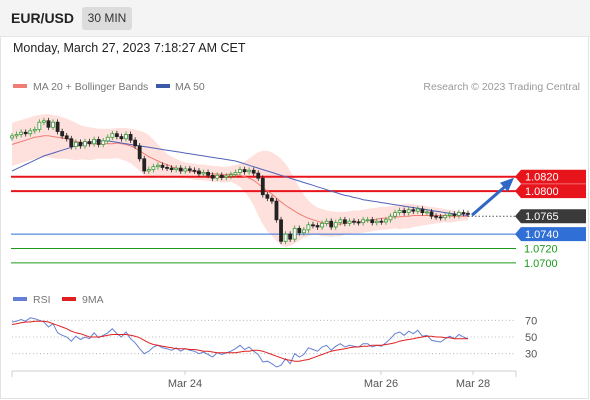  Describe the element at coordinates (20, 86) in the screenshot. I see `bb-legend-swatch` at that location.